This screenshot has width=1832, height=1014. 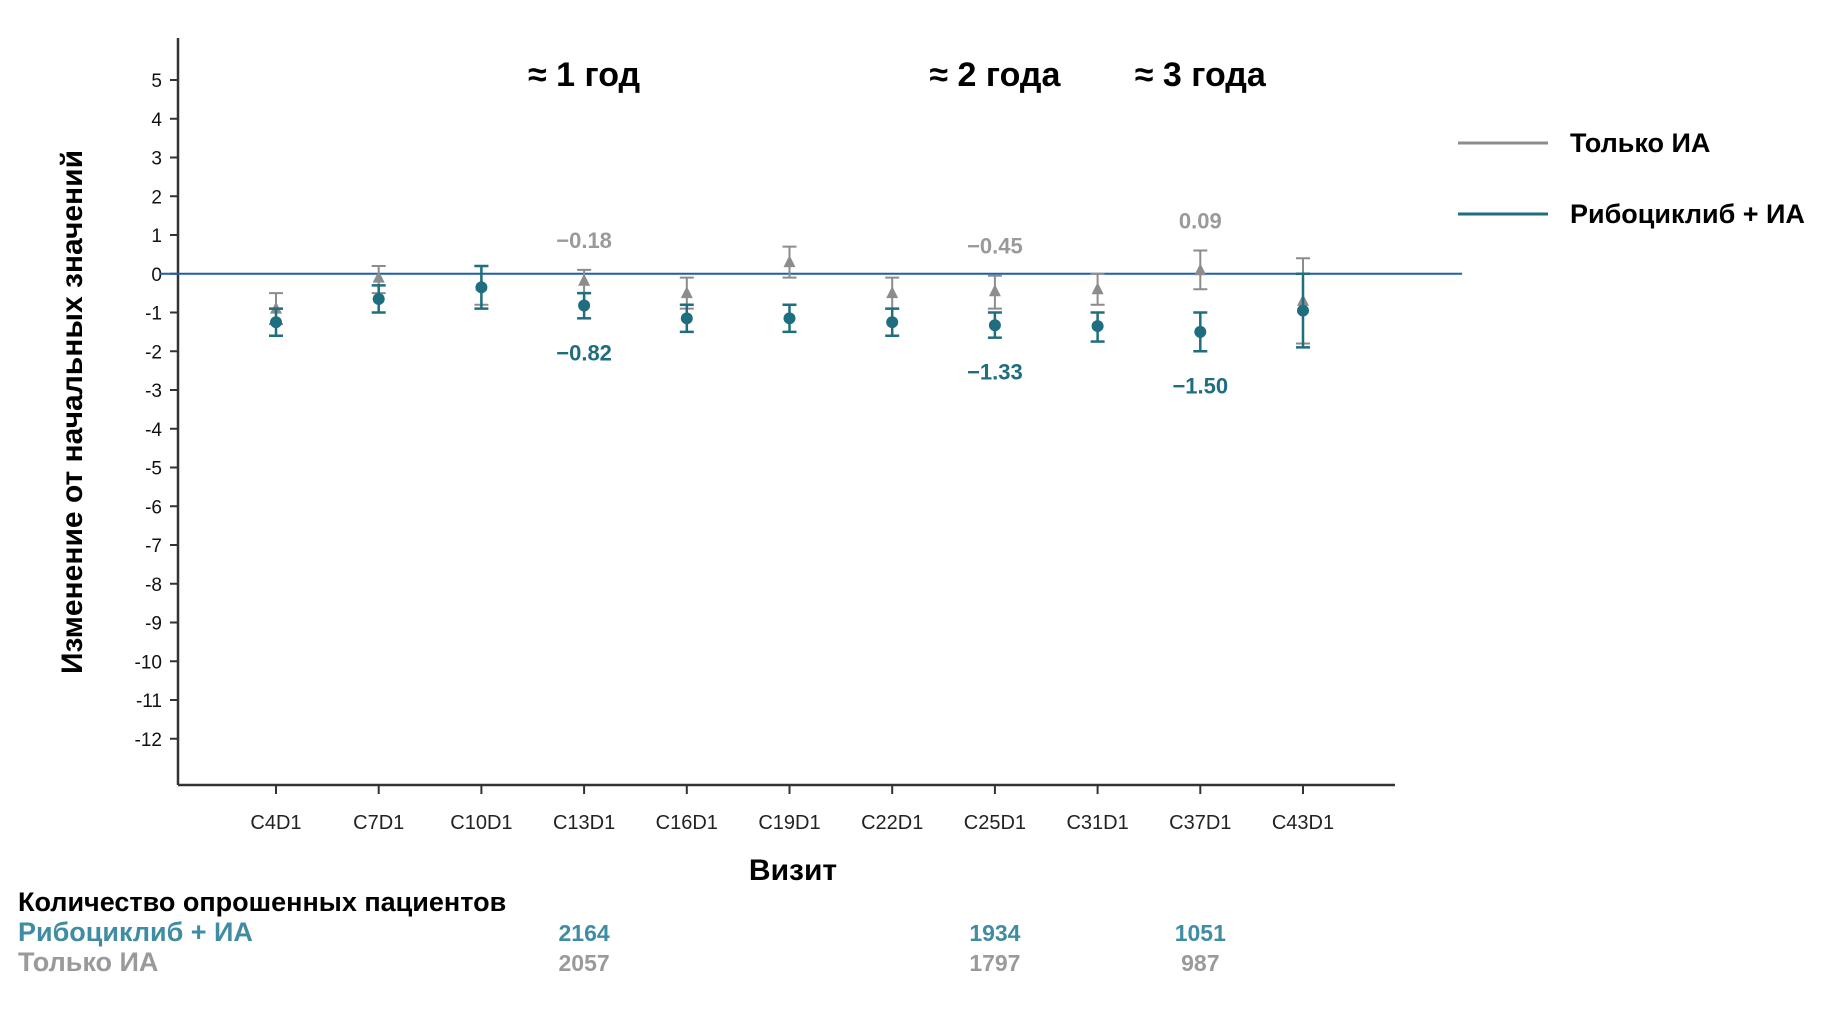 What do you see at coordinates (156, 120) in the screenshot?
I see `y-tick-label: 4` at bounding box center [156, 120].